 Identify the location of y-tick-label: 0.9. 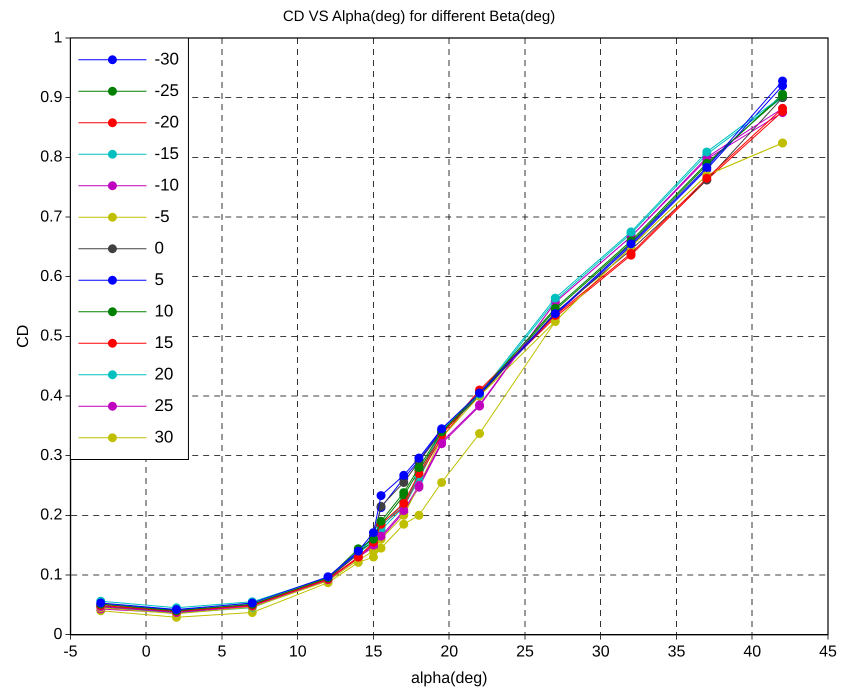
(51, 97).